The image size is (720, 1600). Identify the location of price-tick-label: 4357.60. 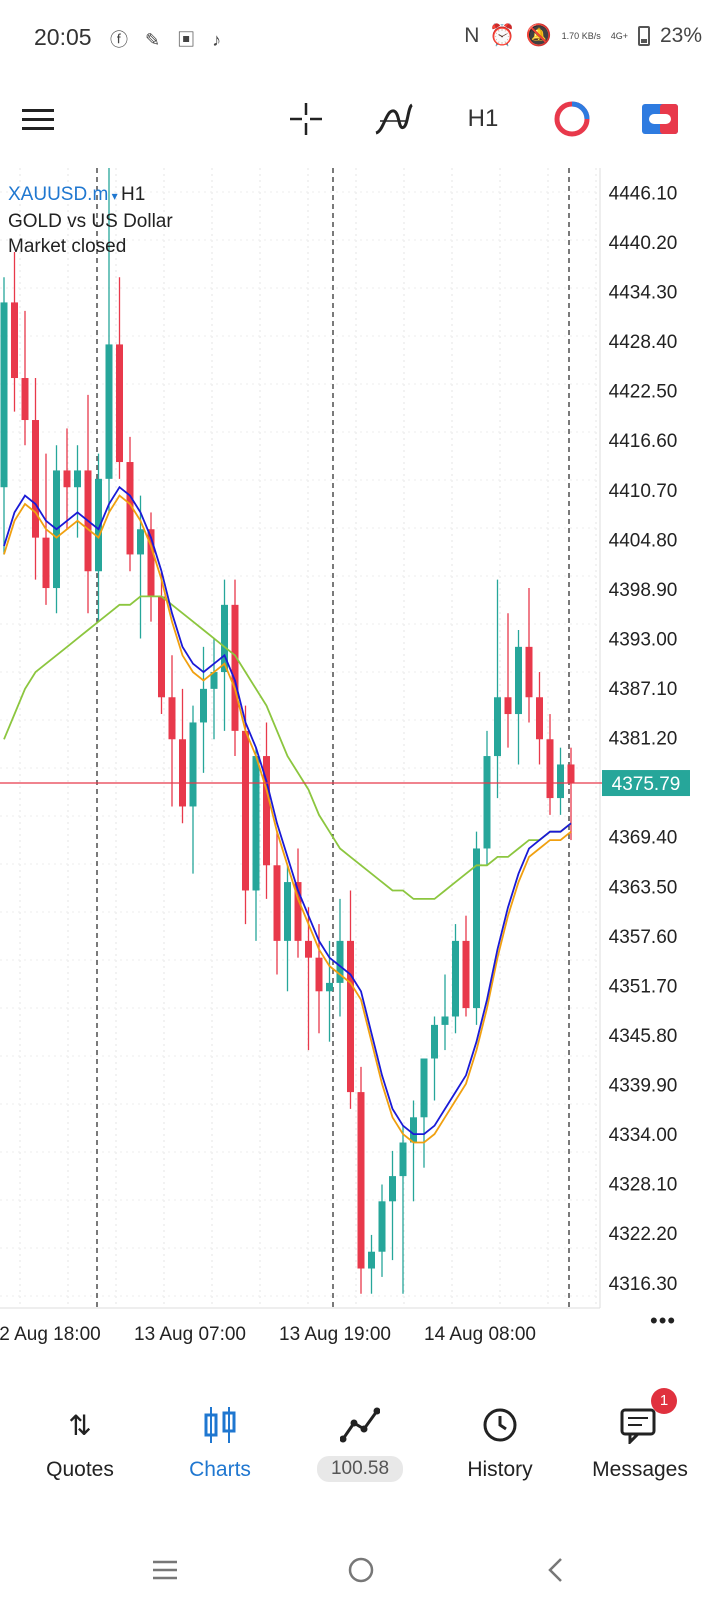
(643, 937).